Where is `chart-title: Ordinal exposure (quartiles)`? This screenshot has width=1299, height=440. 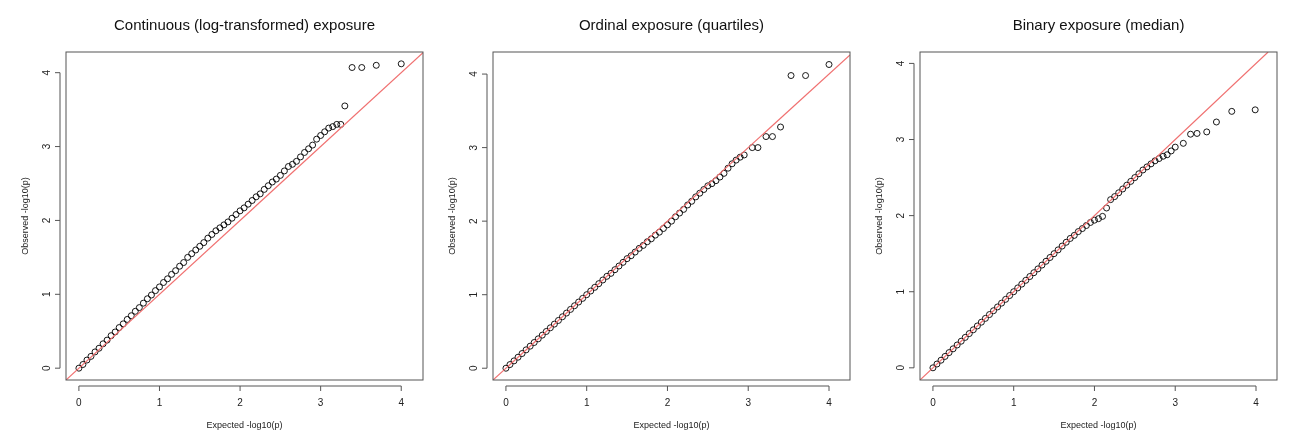 chart-title: Ordinal exposure (quartiles) is located at coordinates (671, 24).